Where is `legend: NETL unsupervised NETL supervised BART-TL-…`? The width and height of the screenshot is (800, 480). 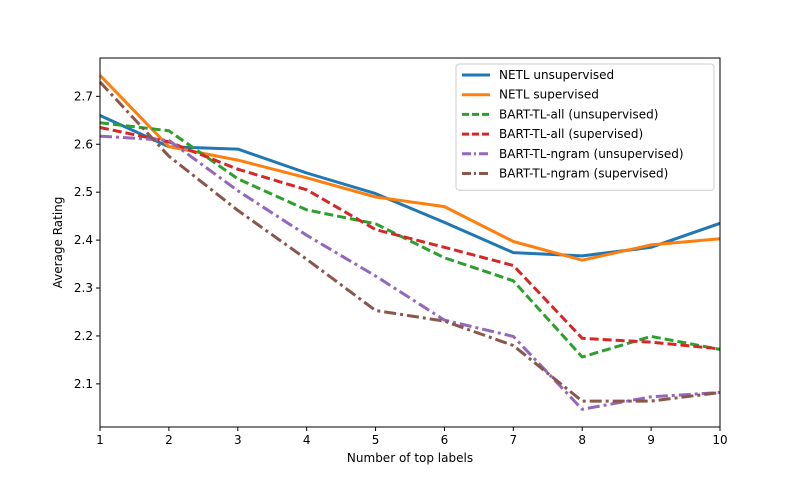
legend: NETL unsupervised NETL supervised BART-TL-… is located at coordinates (585, 127).